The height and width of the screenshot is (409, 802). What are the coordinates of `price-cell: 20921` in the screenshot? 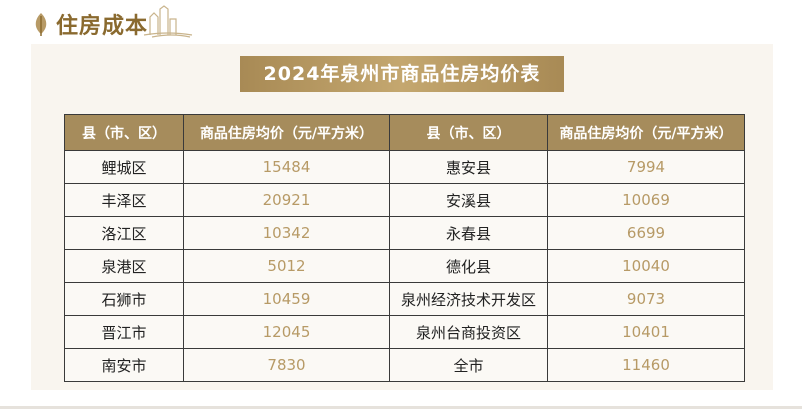 It's located at (286, 200).